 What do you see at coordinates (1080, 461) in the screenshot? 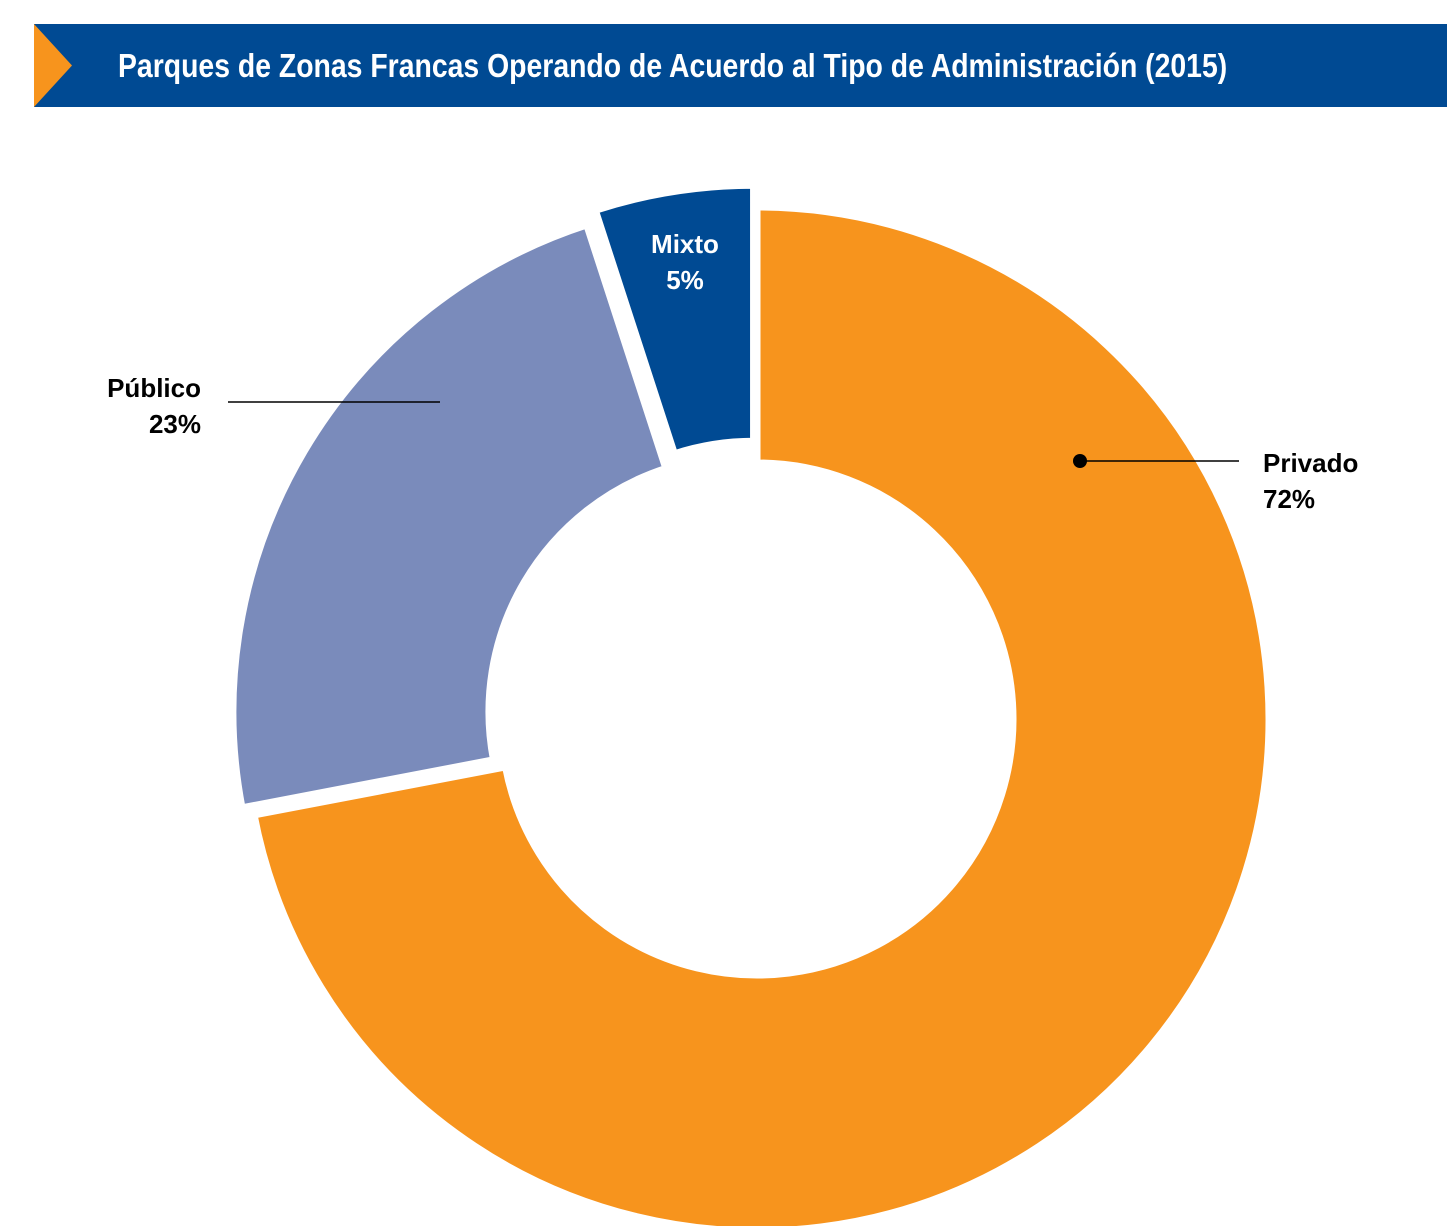
I see `leader-dot-privado` at bounding box center [1080, 461].